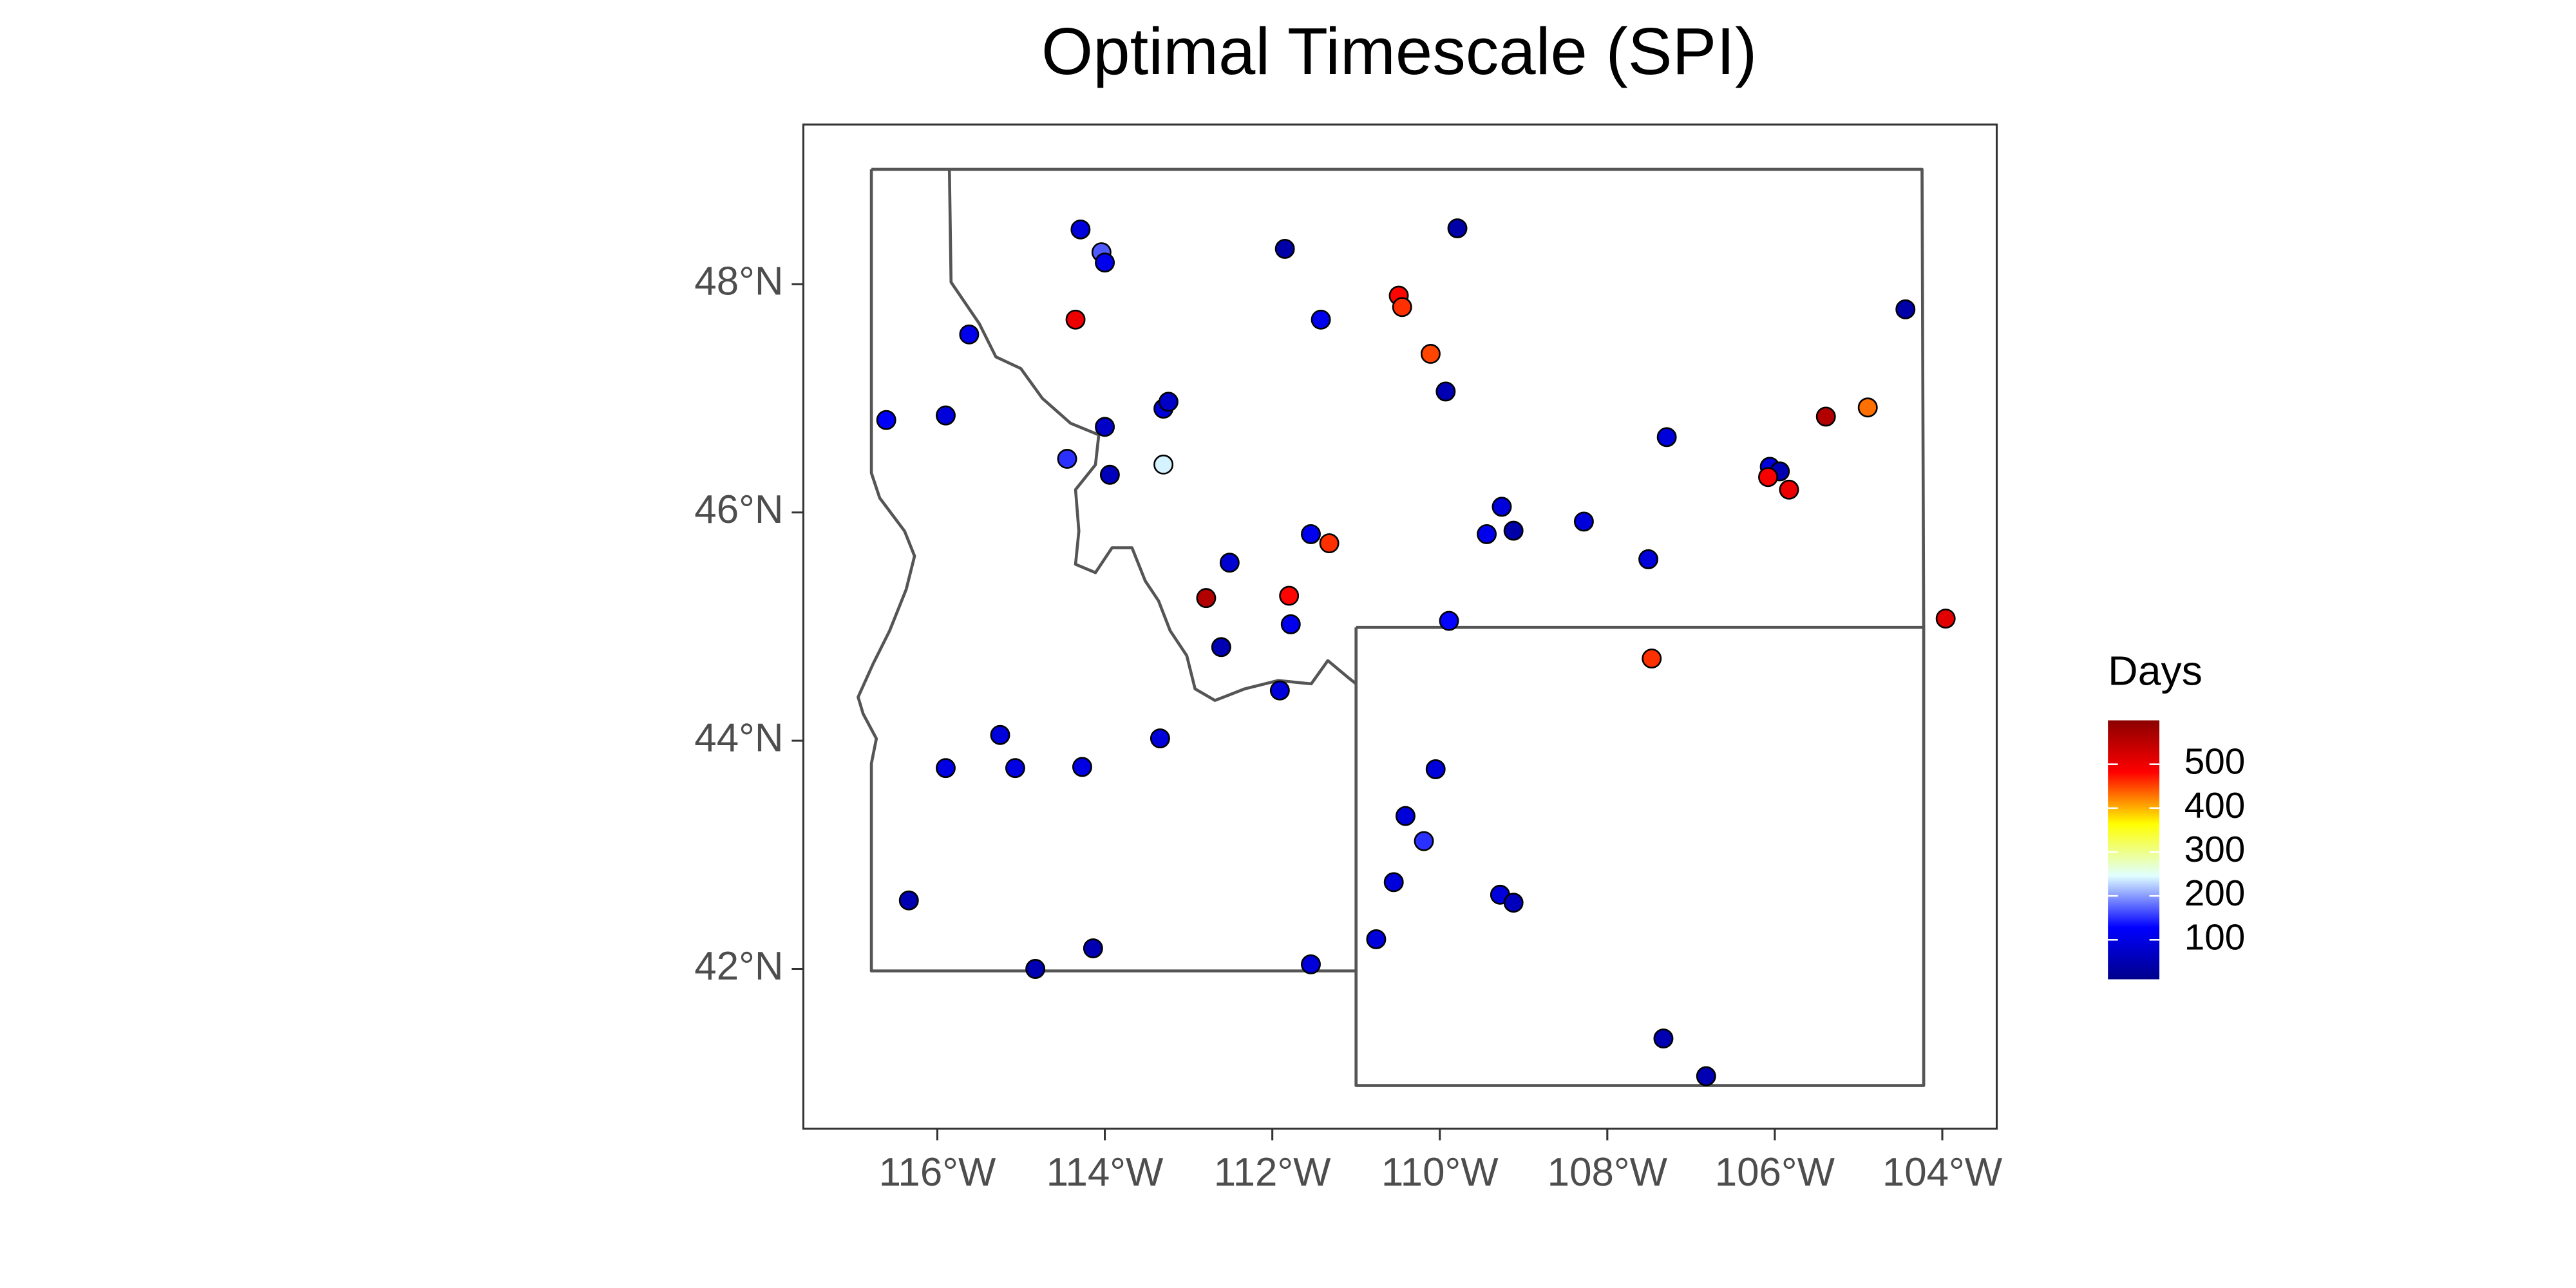 This screenshot has width=2576, height=1288. Describe the element at coordinates (1608, 1172) in the screenshot. I see `x-tick-label: 108°W` at that location.